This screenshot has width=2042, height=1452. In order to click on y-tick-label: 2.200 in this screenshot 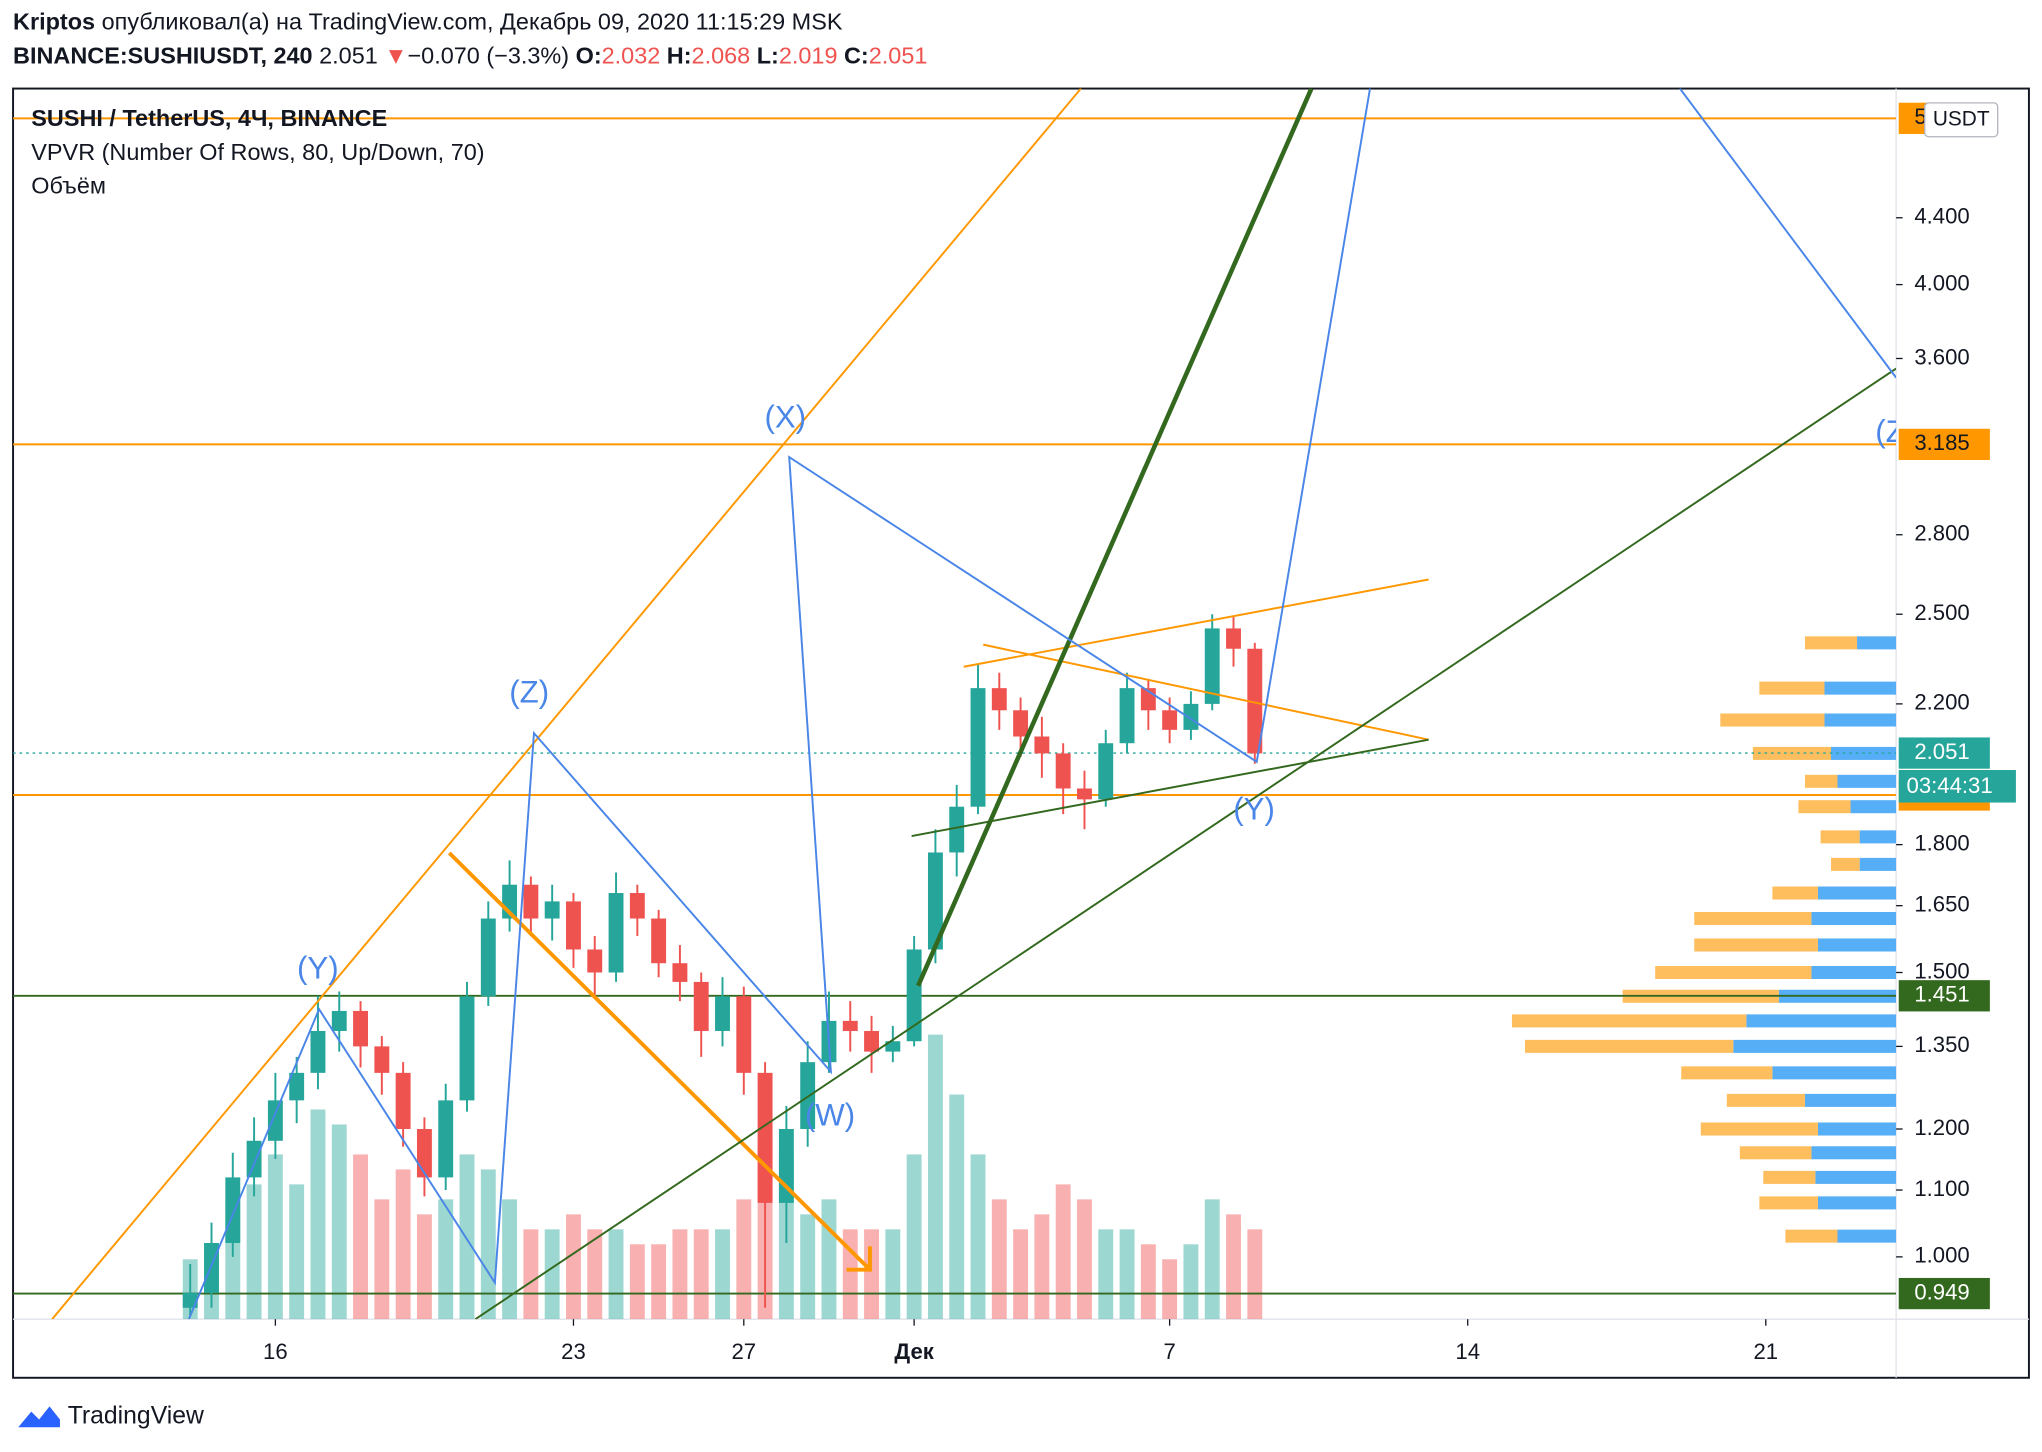, I will do `click(1941, 702)`.